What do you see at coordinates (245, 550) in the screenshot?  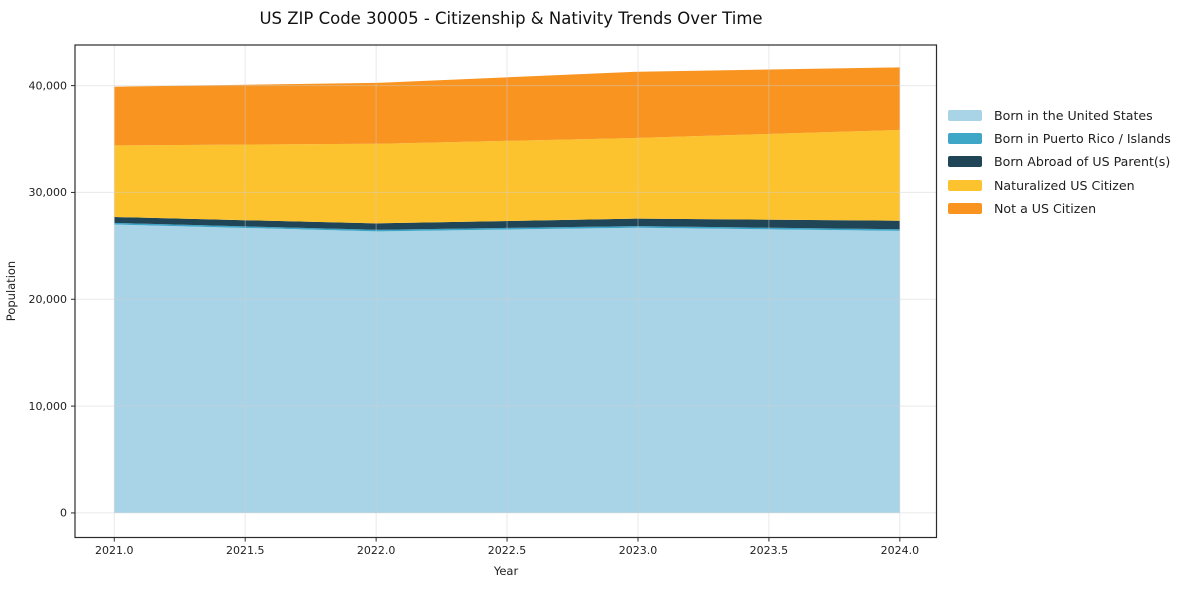 I see `x-tick-label: 2021.5` at bounding box center [245, 550].